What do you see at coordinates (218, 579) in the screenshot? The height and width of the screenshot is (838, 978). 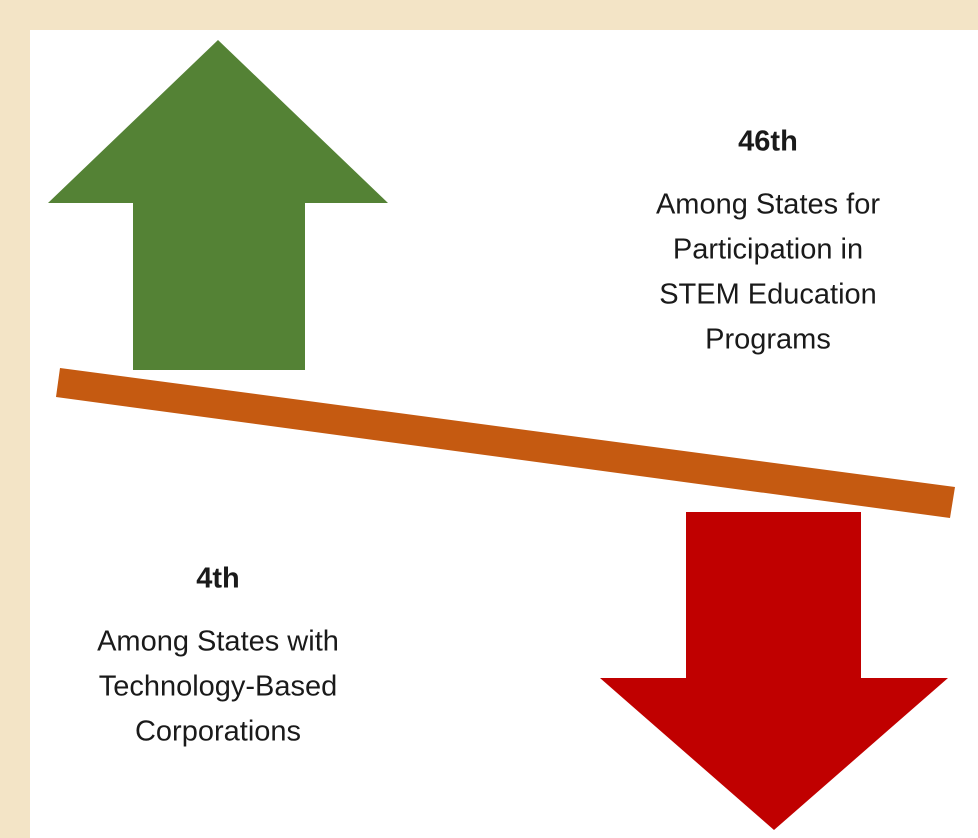 I see `bottom-rank: 4th` at bounding box center [218, 579].